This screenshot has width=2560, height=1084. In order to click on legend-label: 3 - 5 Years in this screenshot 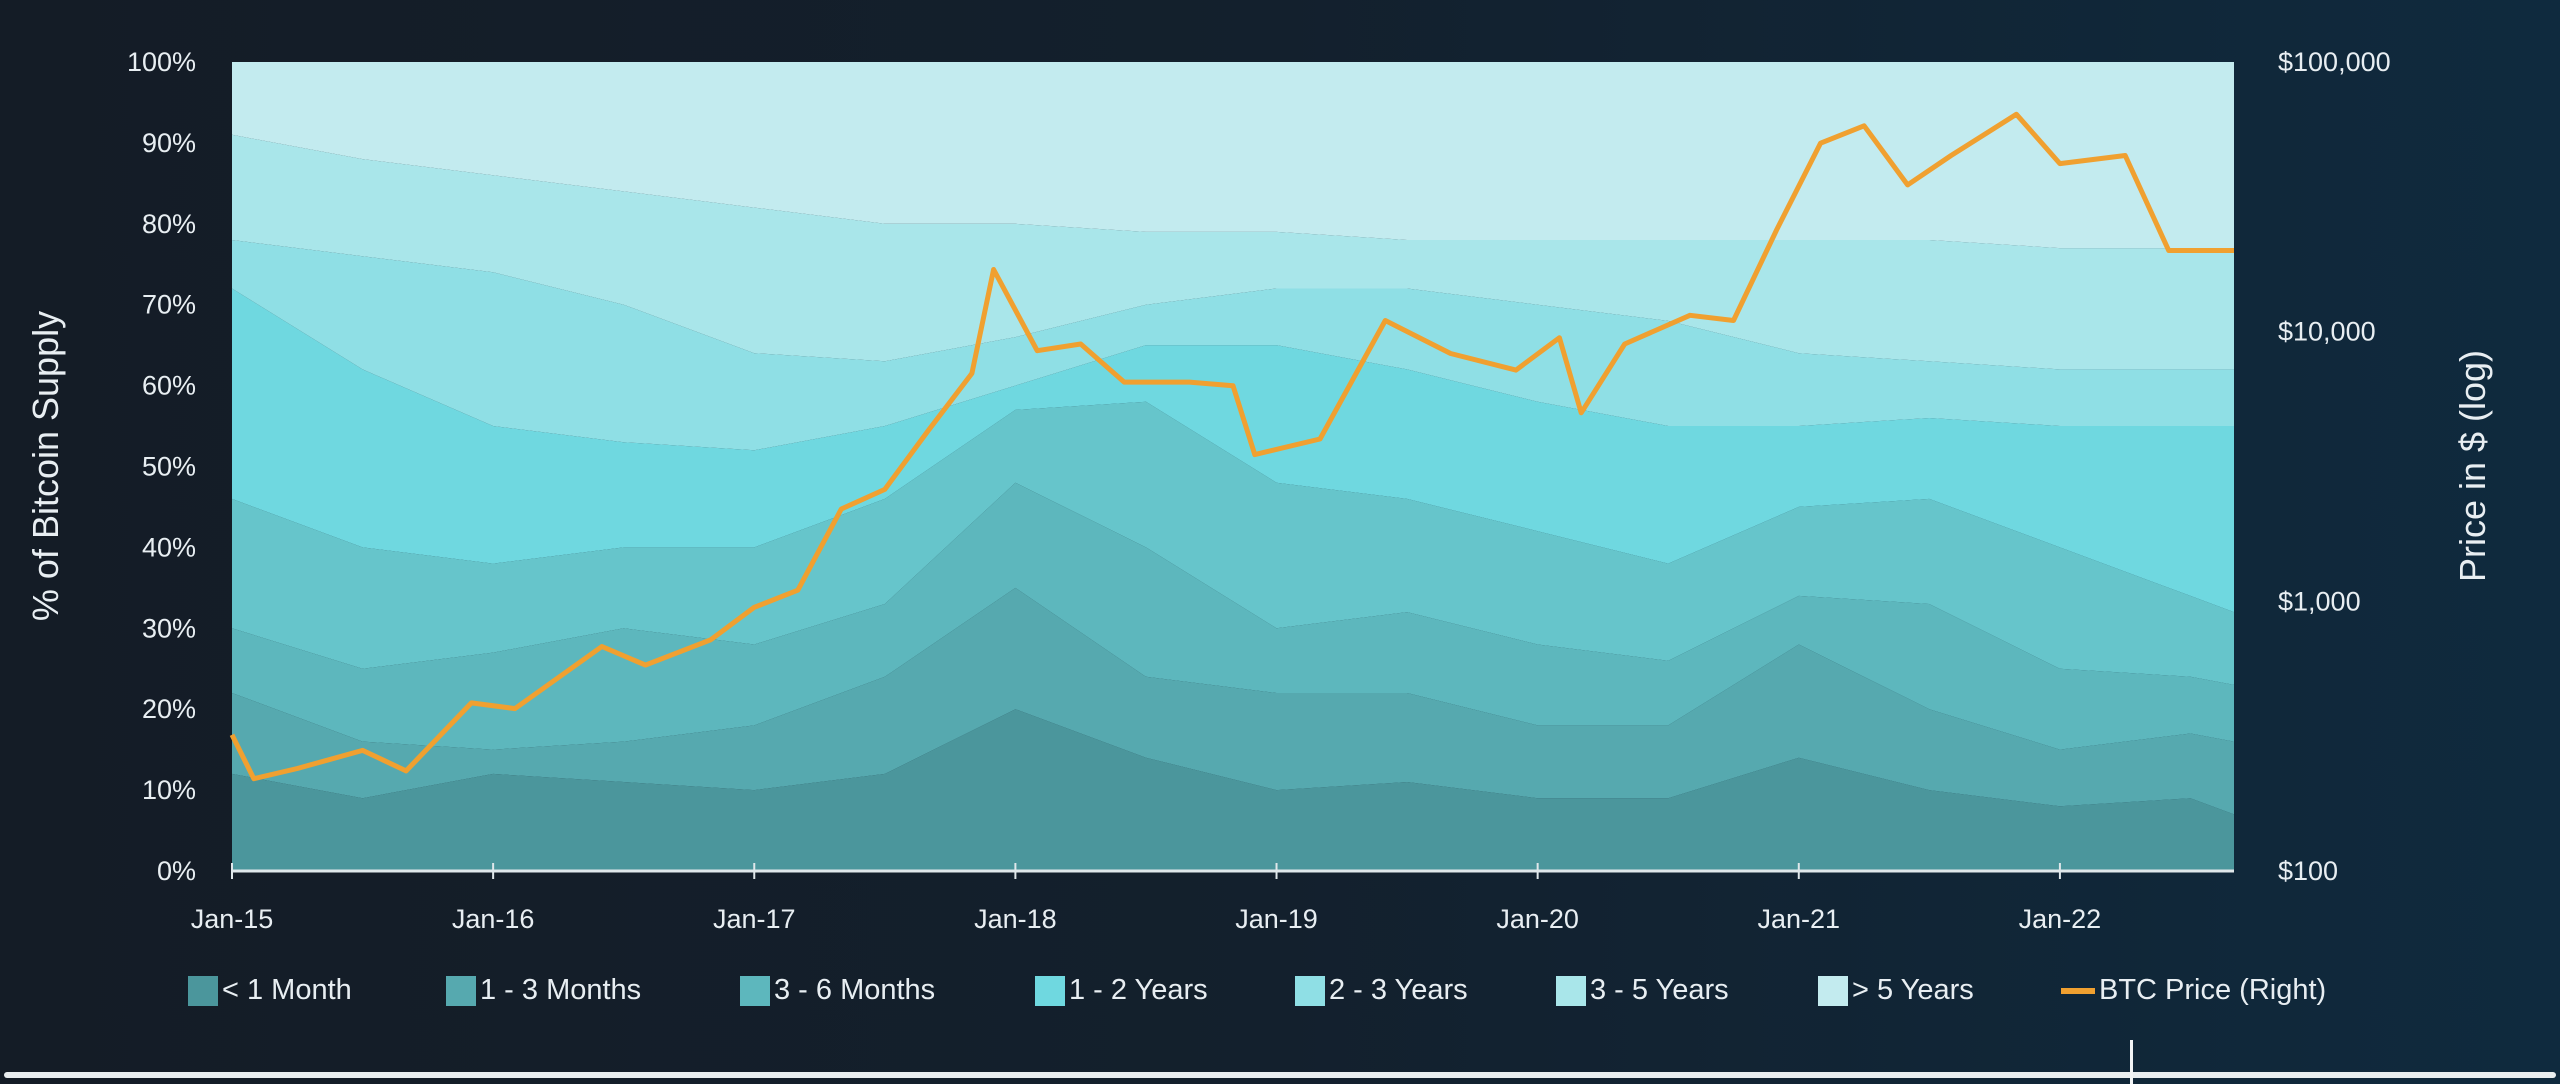, I will do `click(1659, 990)`.